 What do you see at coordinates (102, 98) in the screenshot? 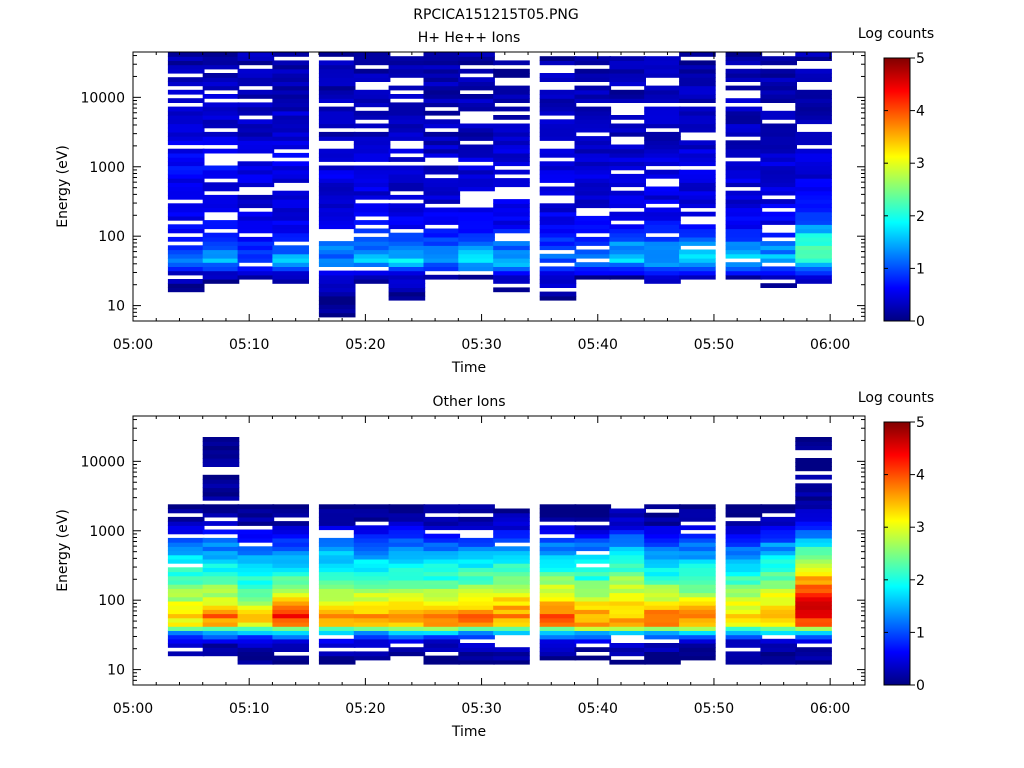
I see `y-tick-label: 10000` at bounding box center [102, 98].